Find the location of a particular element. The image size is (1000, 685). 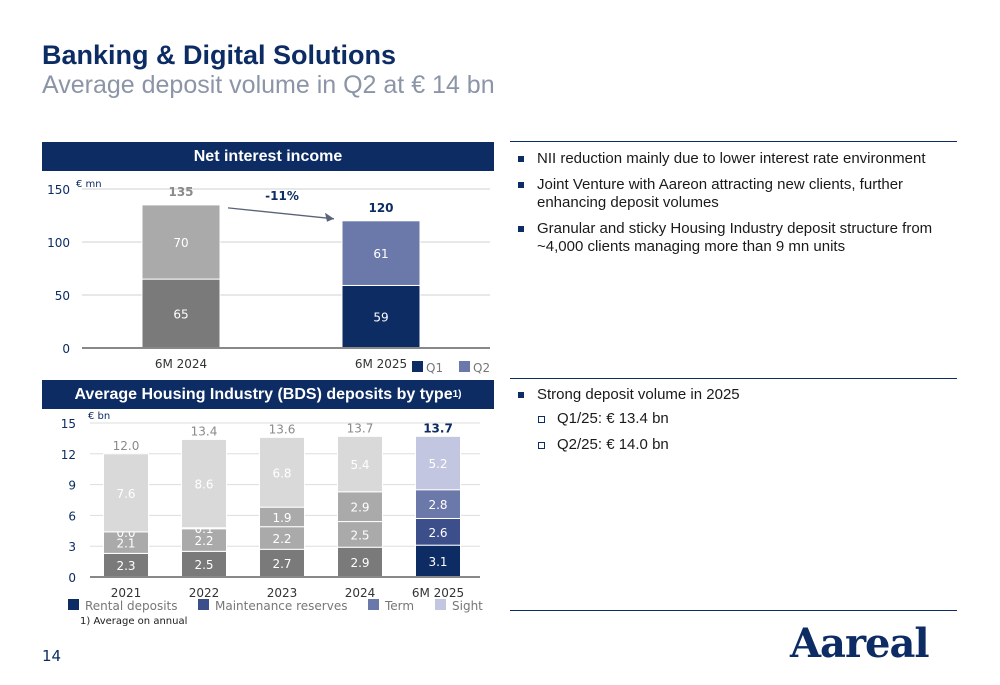

bar-value-label: 2.8 is located at coordinates (437, 505).